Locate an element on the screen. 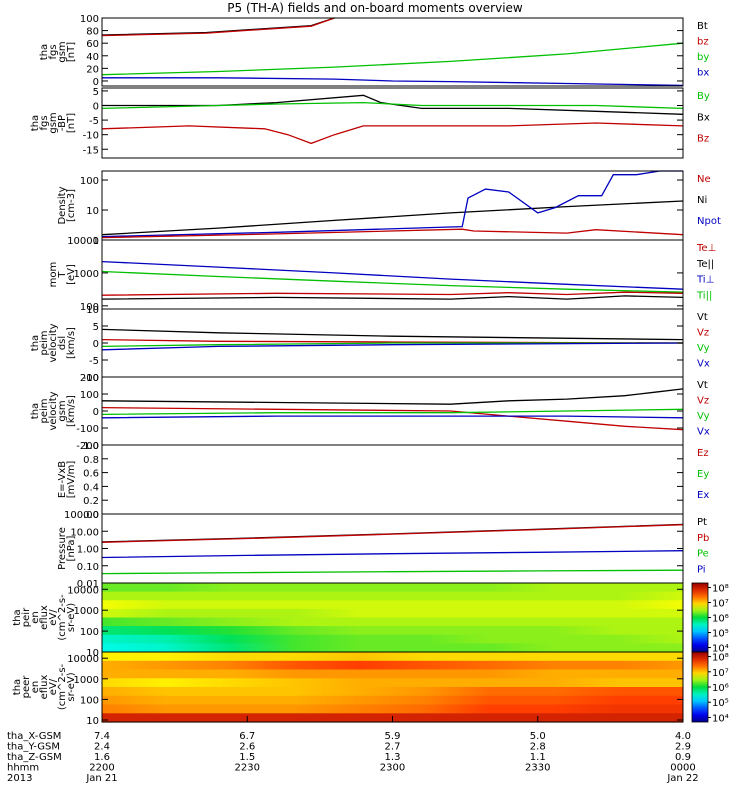 The width and height of the screenshot is (750, 800). x-row-value: 1.3 is located at coordinates (393, 757).